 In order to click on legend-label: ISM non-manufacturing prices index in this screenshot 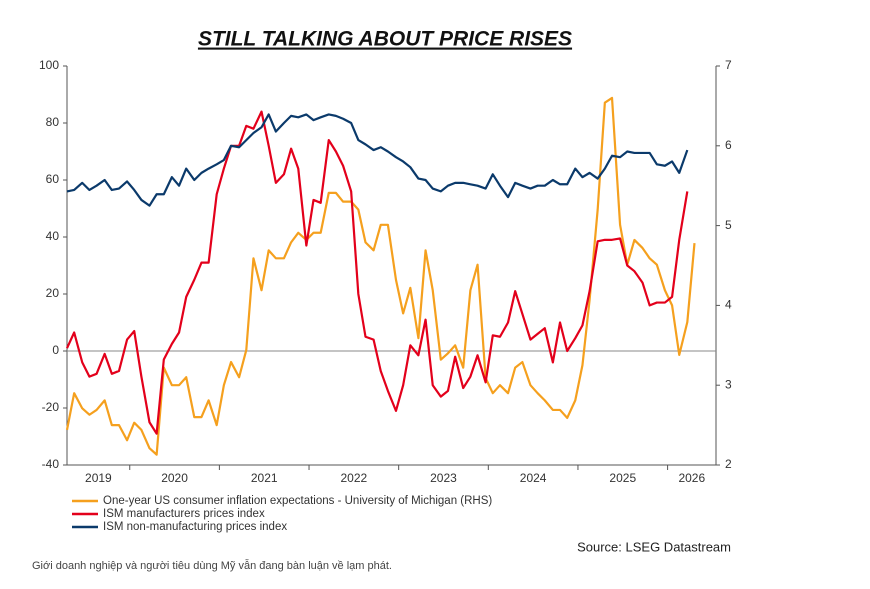, I will do `click(195, 527)`.